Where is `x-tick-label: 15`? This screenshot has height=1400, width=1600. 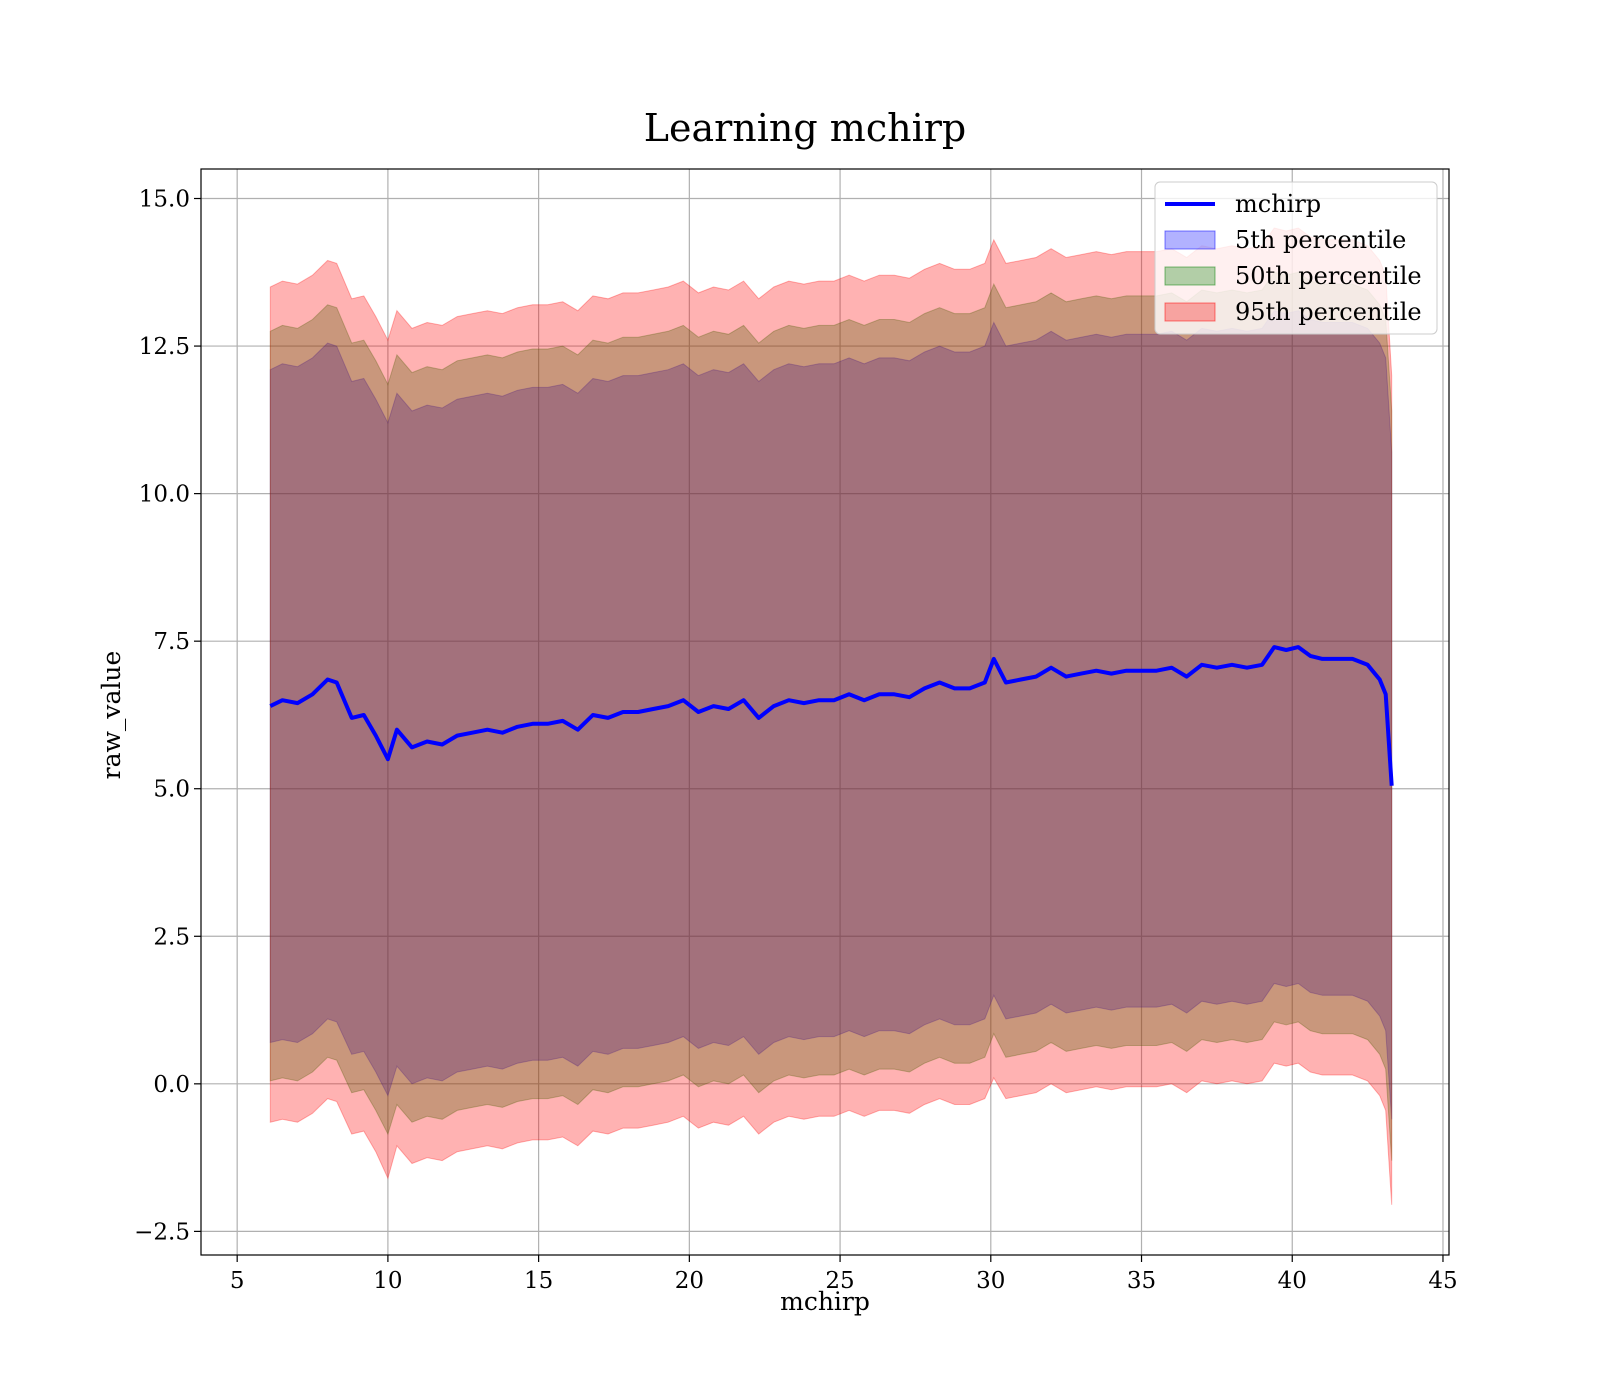 x-tick-label: 15 is located at coordinates (538, 1281).